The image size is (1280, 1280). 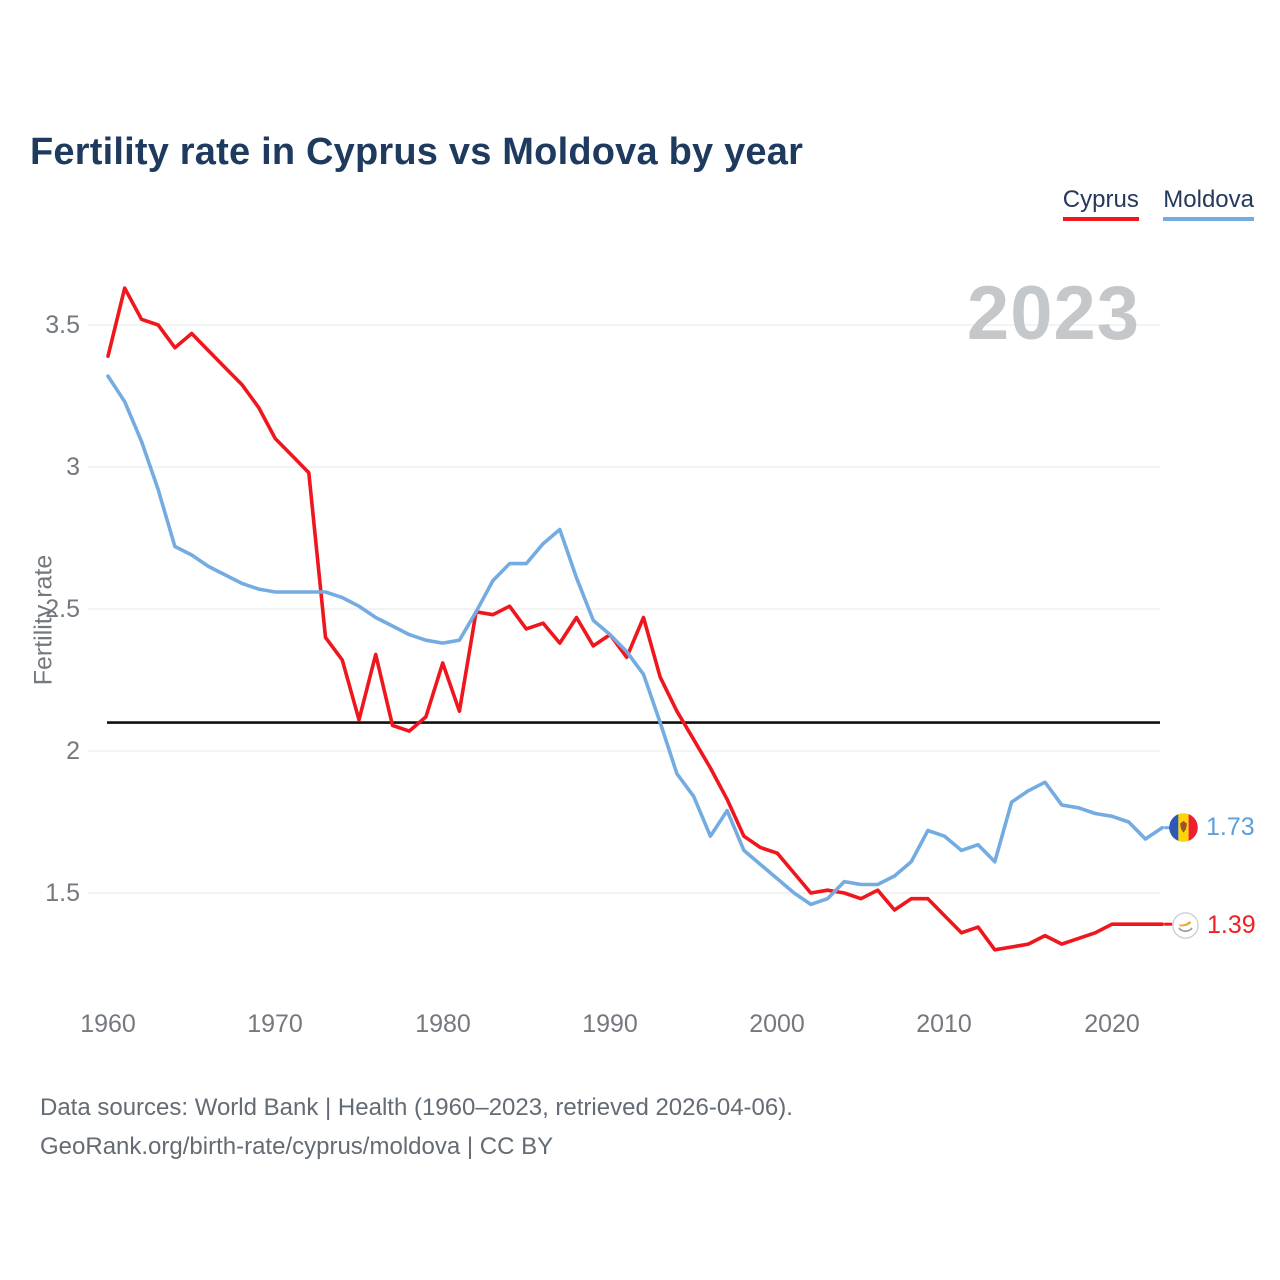 What do you see at coordinates (62, 609) in the screenshot?
I see `y-tick-label: 2.5` at bounding box center [62, 609].